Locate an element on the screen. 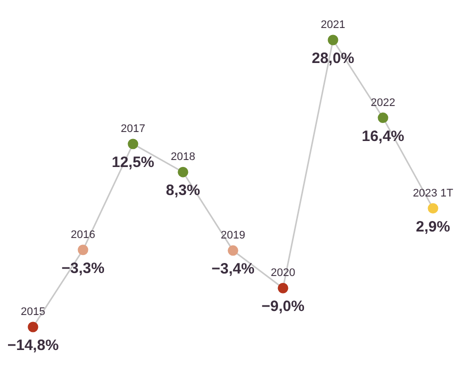  x-tick-label: 2018 is located at coordinates (183, 157).